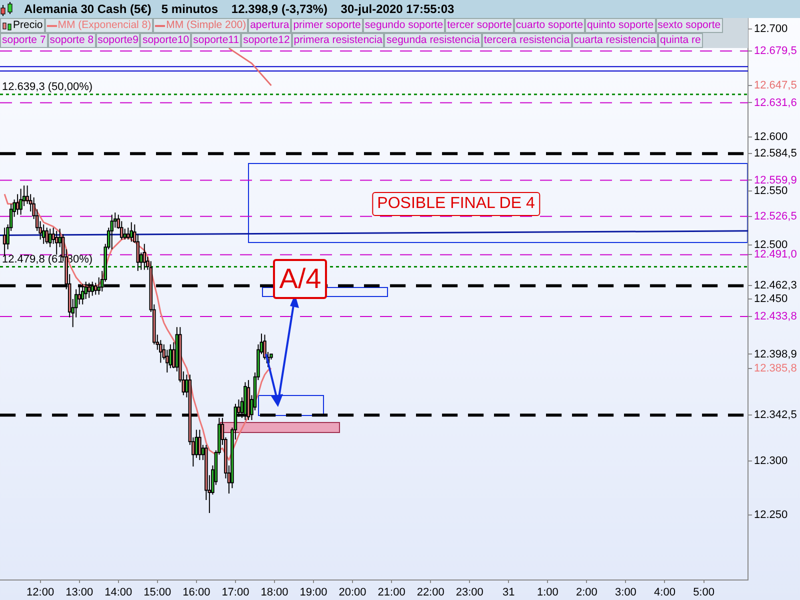  Describe the element at coordinates (274, 592) in the screenshot. I see `x-tick-label: 18:00` at that location.